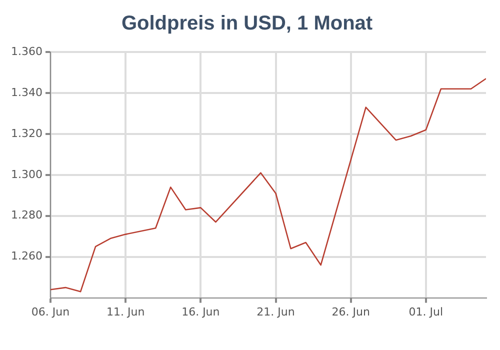 The height and width of the screenshot is (350, 500). I want to click on x-tick-label: 11. Jun, so click(125, 311).